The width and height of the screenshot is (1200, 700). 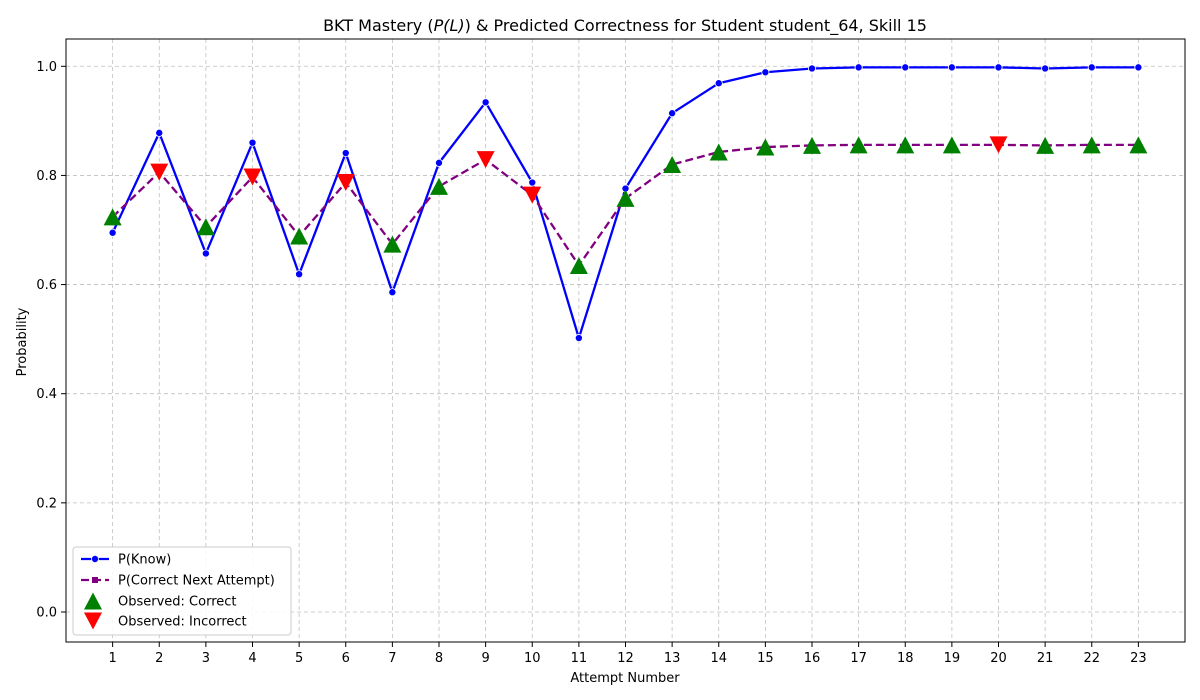 I want to click on chart-title-prefix: BKT Mastery (, so click(x=378, y=25).